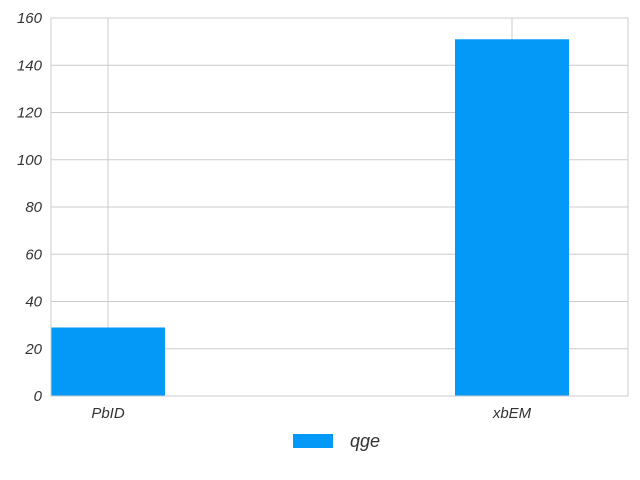 The height and width of the screenshot is (480, 640). I want to click on y-axis-ticks: 0 20 40 60 80 100 120 140 160, so click(30, 207).